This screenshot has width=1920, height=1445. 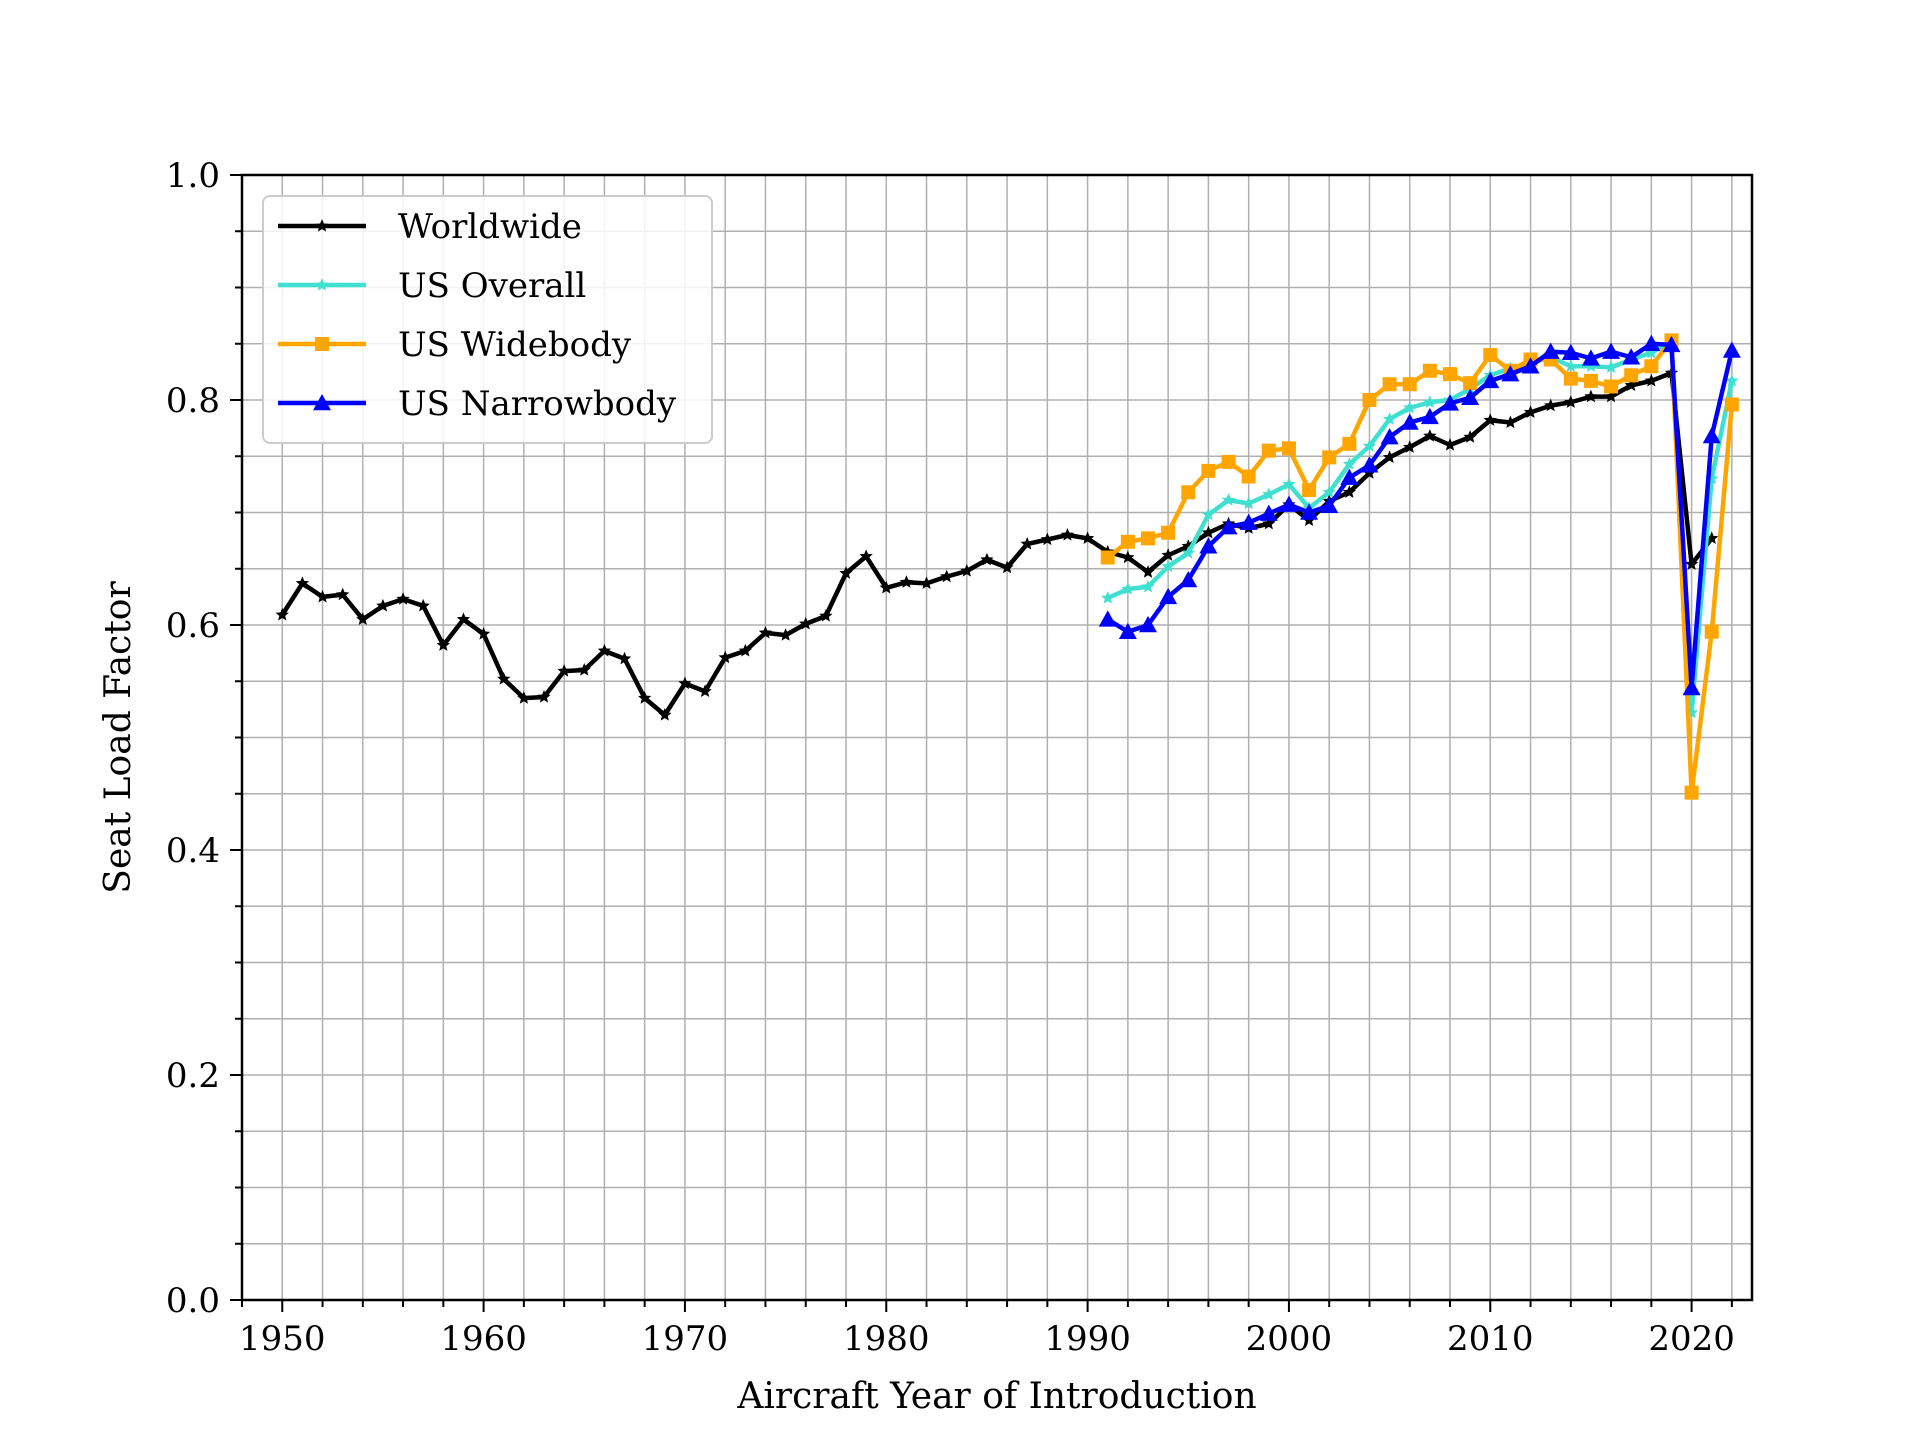 I want to click on series-us-widebody, so click(x=1419, y=566).